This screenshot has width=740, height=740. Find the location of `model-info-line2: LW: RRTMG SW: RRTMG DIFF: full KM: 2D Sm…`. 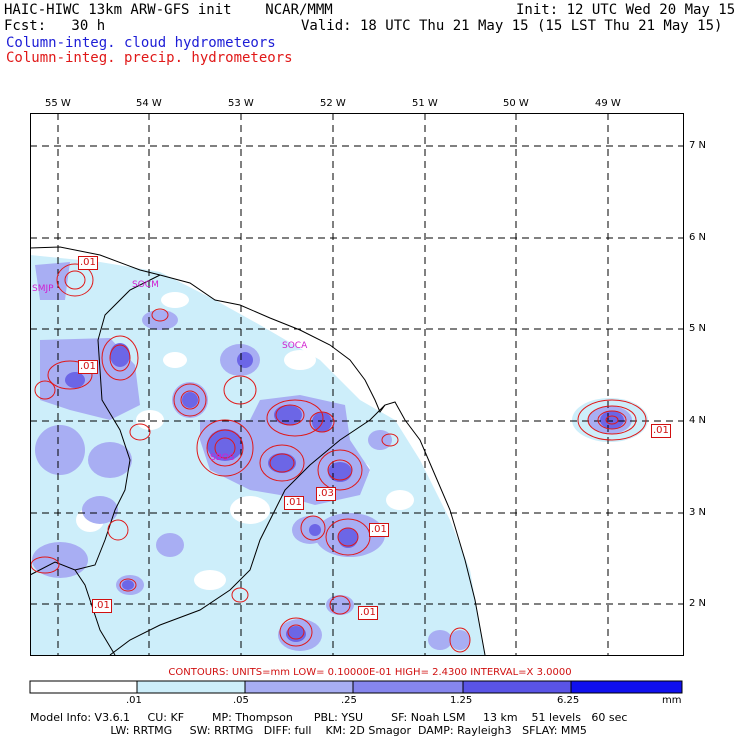

model-info-line2: LW: RRTMG SW: RRTMG DIFF: full KM: 2D Sm… is located at coordinates (308, 730).